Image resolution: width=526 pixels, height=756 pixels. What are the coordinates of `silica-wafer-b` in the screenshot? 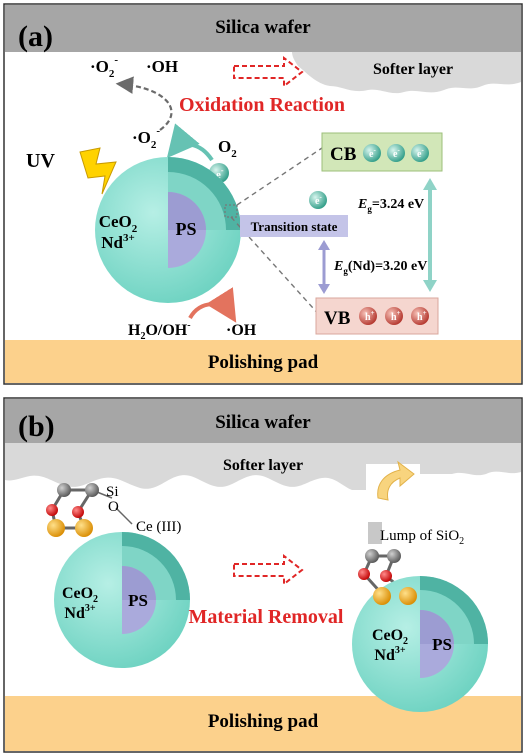 It's located at (263, 421).